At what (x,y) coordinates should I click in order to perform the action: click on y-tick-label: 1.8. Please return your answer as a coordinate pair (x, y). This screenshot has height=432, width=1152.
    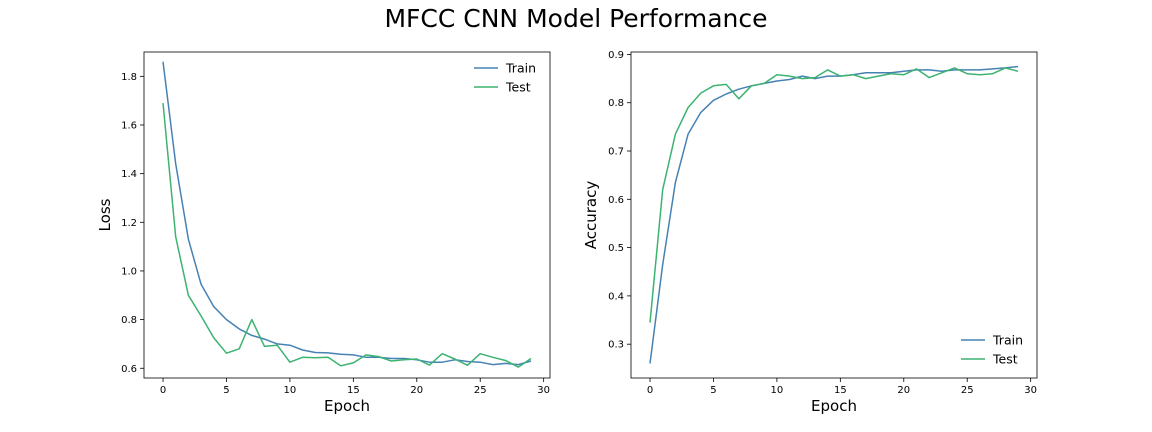
    Looking at the image, I should click on (129, 77).